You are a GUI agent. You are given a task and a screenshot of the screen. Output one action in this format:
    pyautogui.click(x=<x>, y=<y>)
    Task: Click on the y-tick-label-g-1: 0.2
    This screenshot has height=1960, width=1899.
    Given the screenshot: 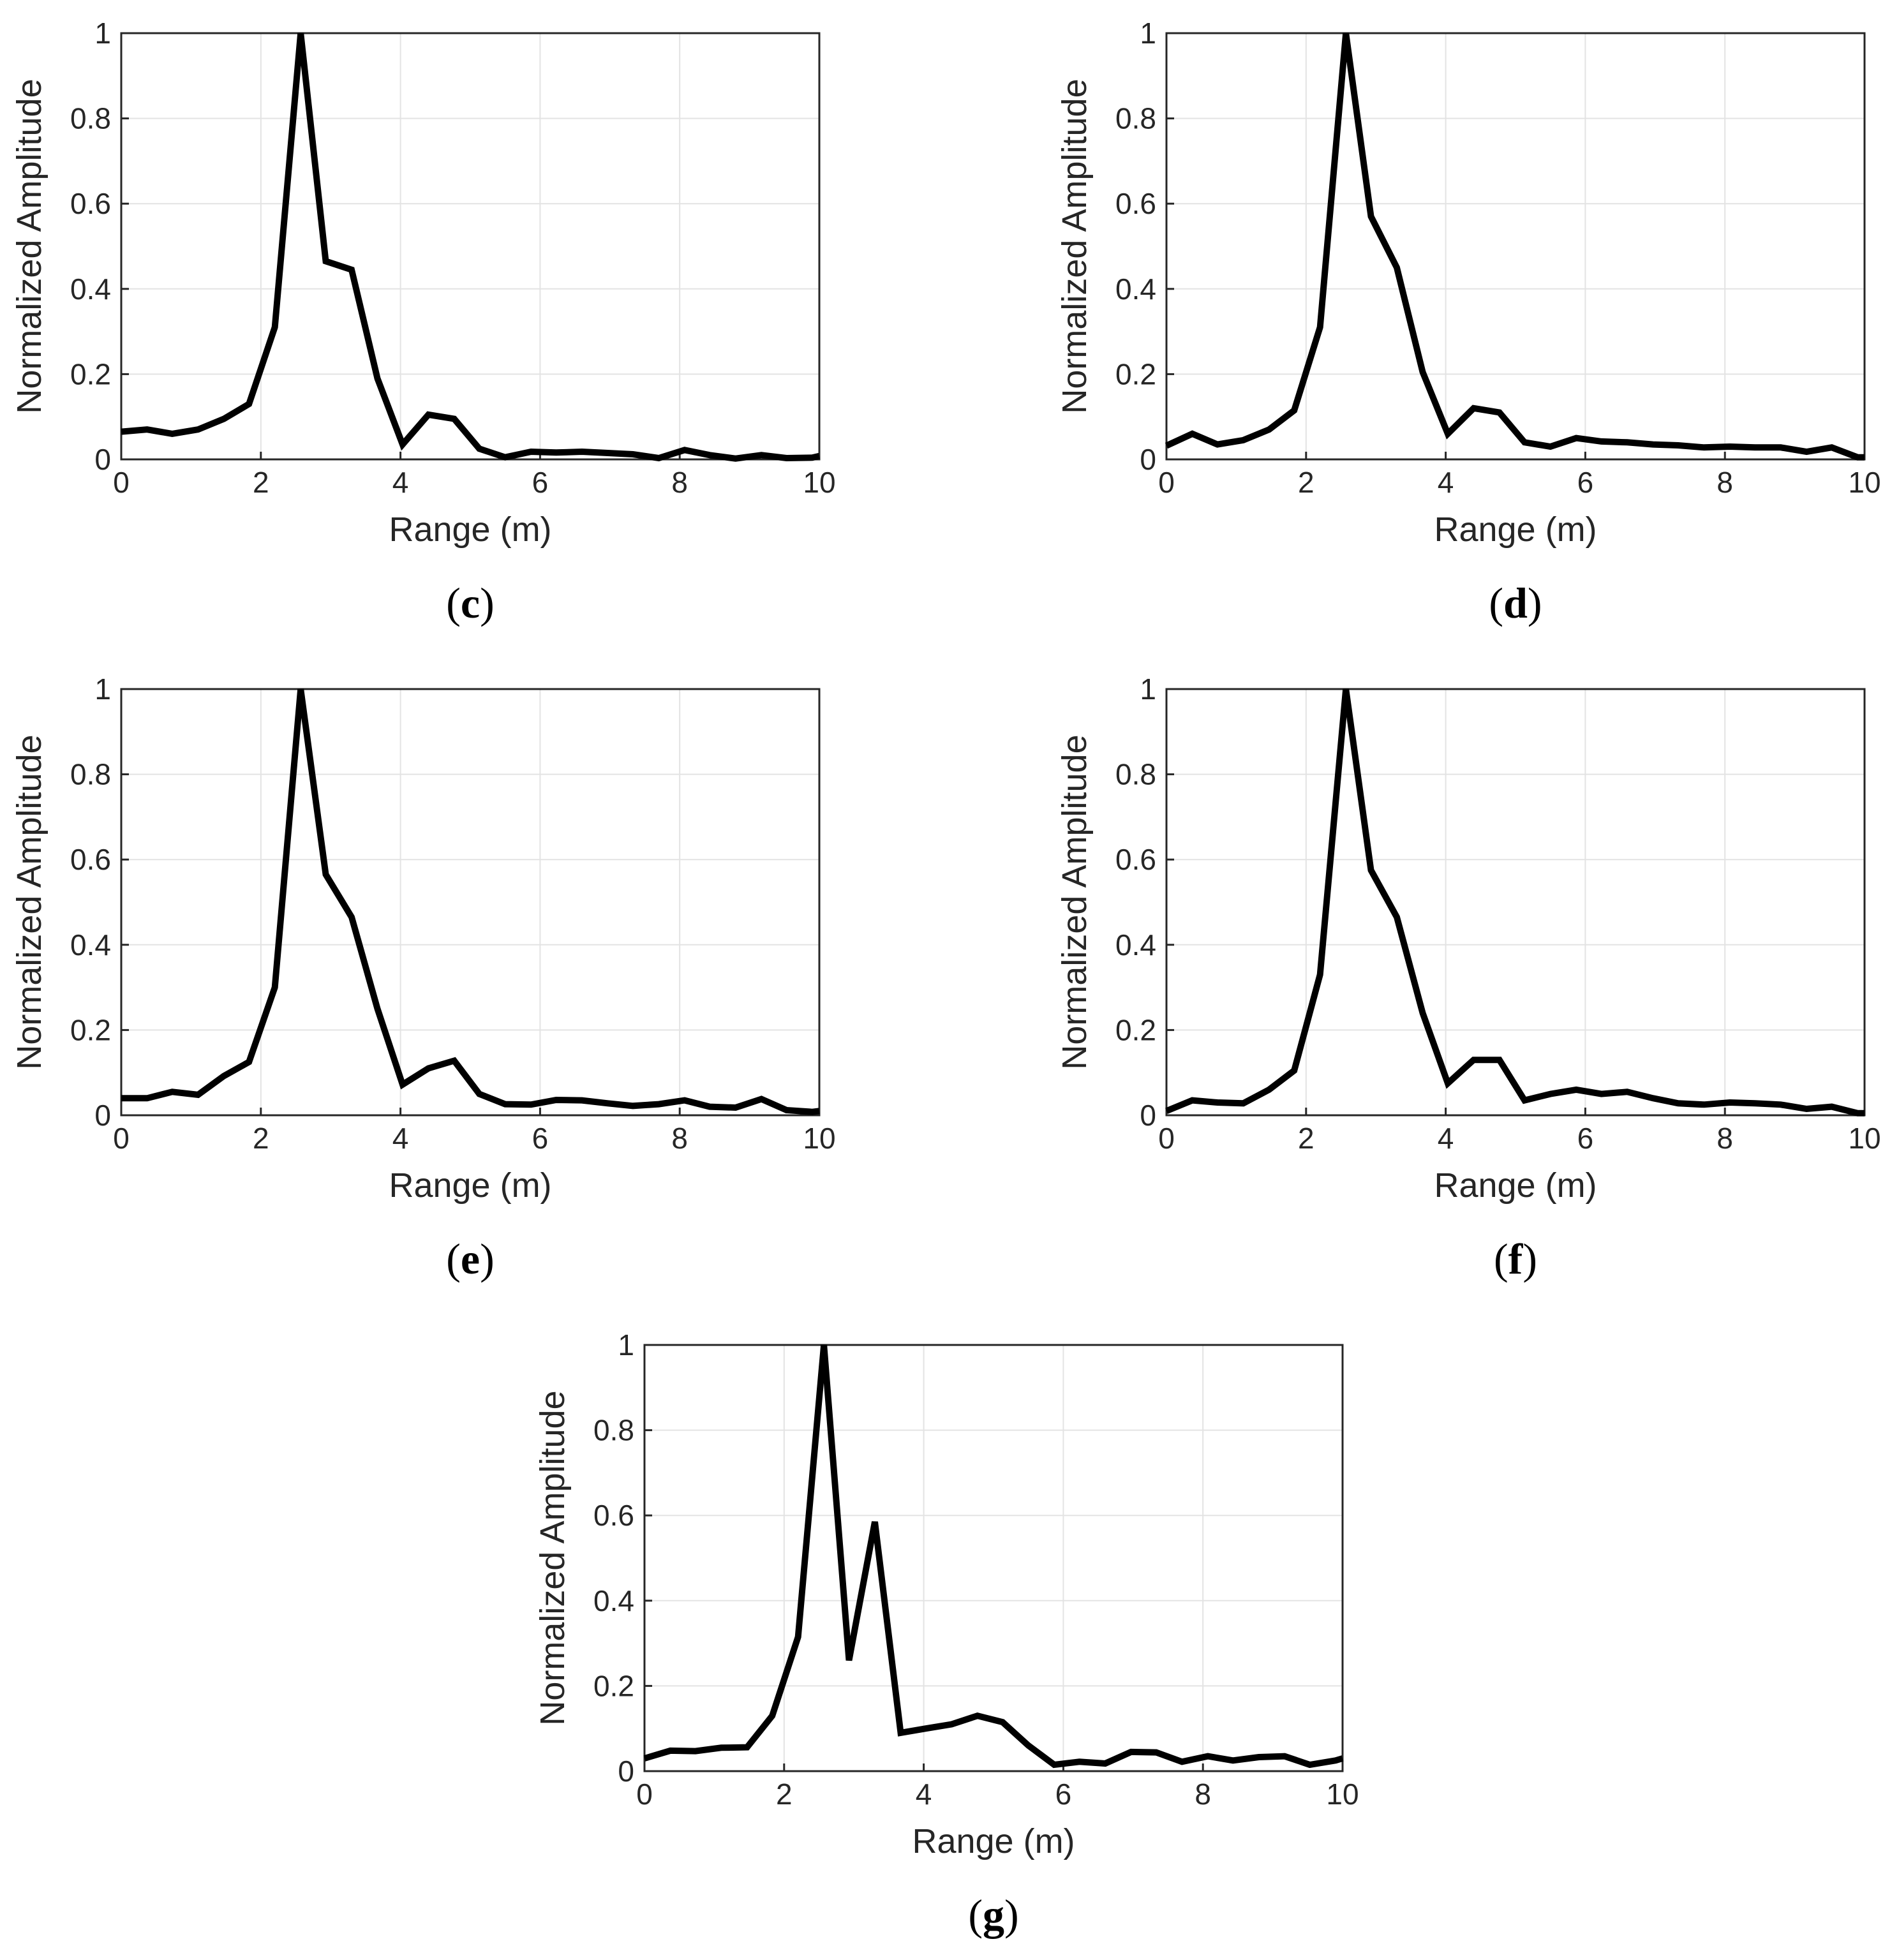 What is the action you would take?
    pyautogui.click(x=613, y=1685)
    